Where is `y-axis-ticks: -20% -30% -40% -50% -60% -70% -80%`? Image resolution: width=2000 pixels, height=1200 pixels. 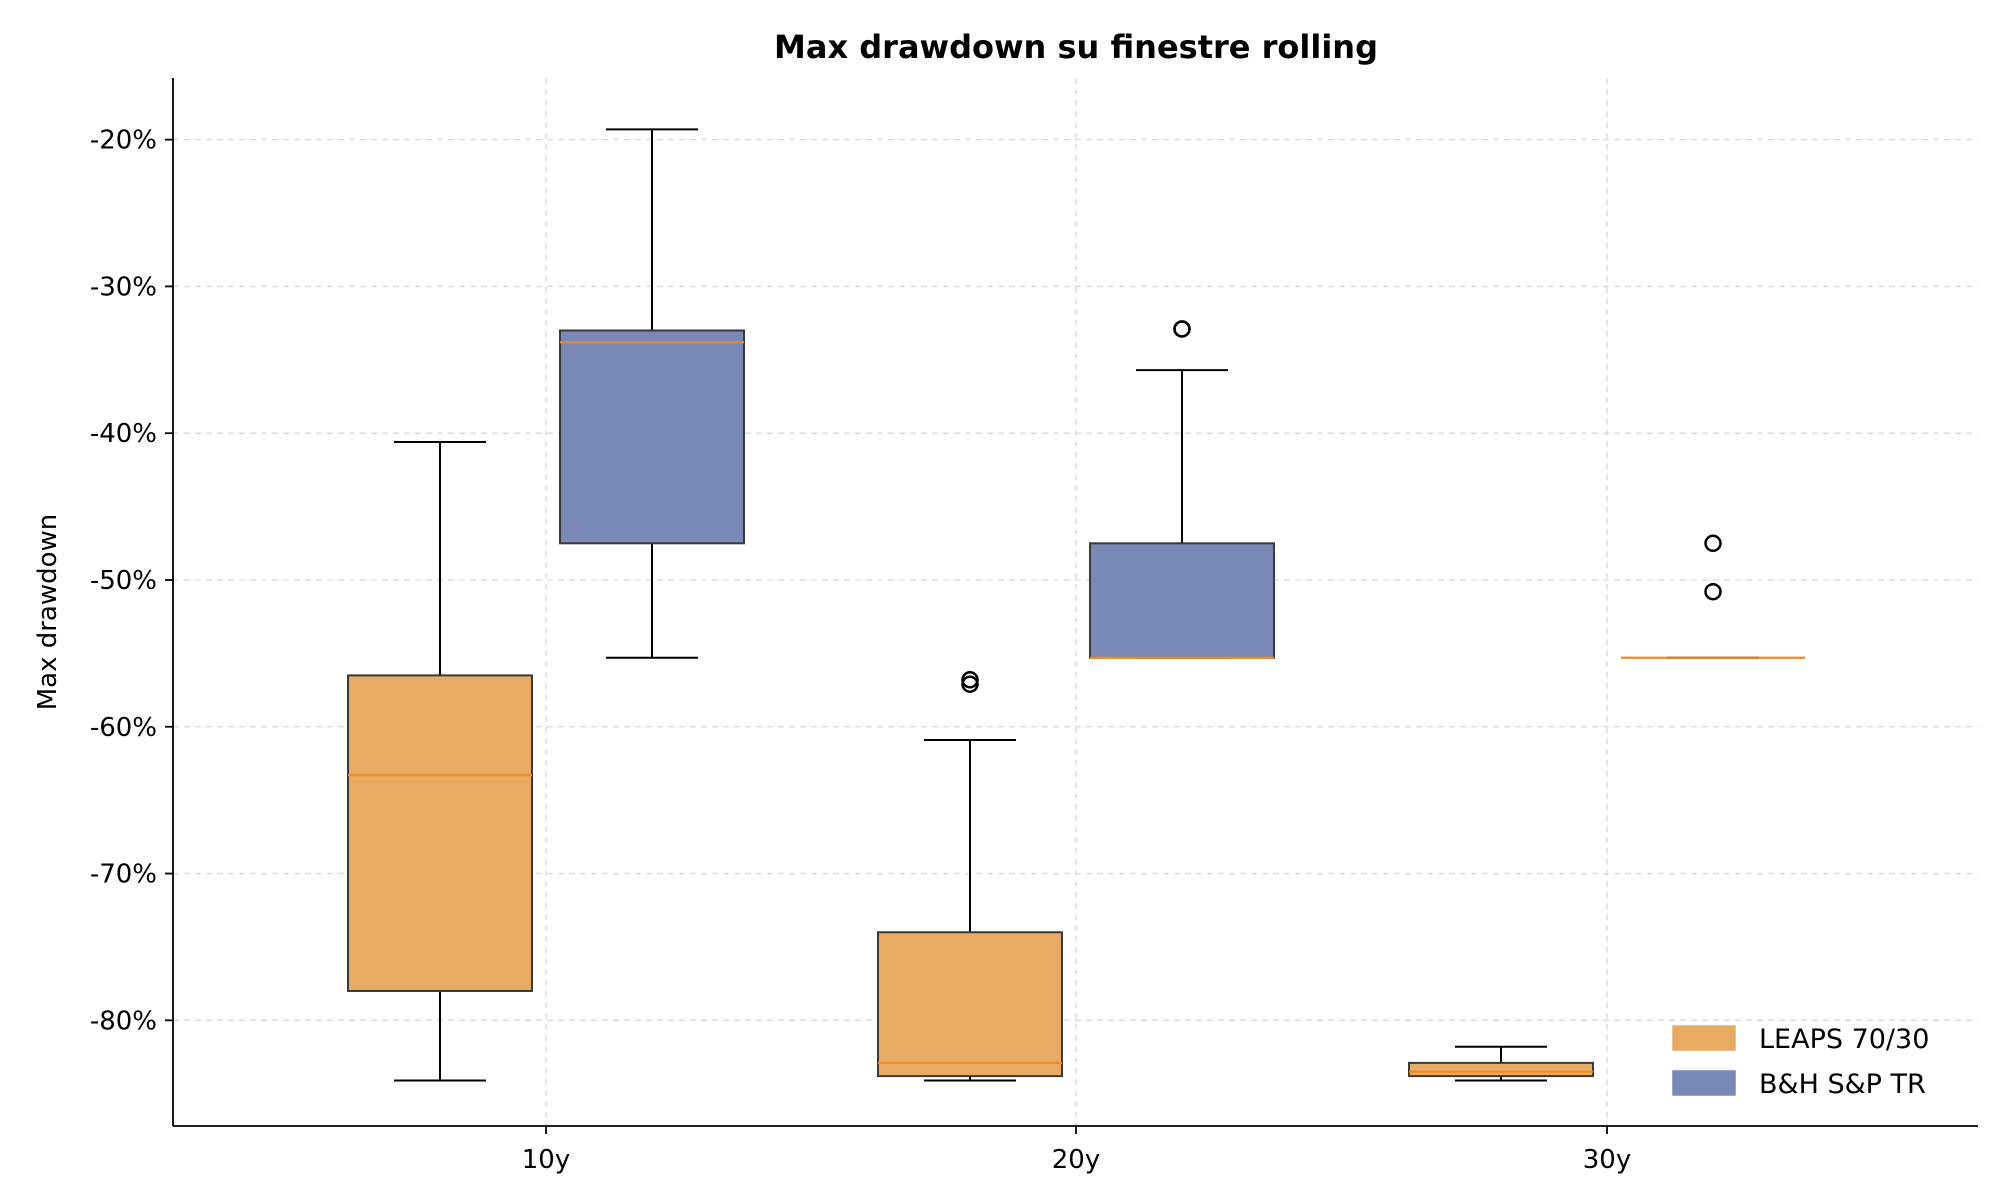
y-axis-ticks: -20% -30% -40% -50% -60% -70% -80% is located at coordinates (131, 581).